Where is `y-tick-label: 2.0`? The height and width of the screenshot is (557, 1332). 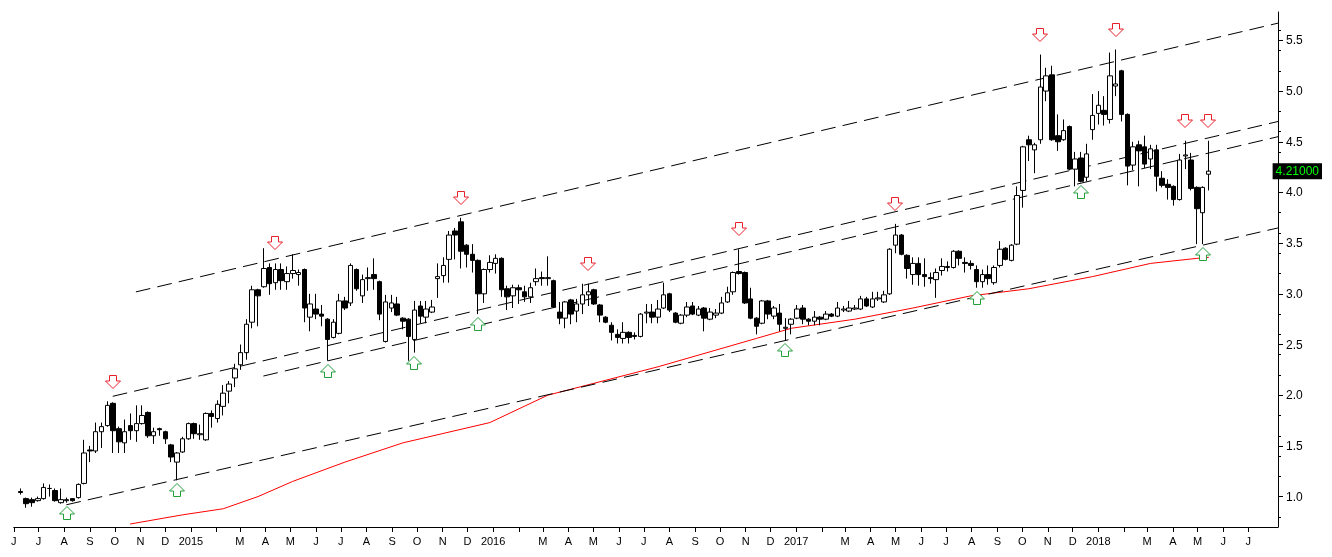 y-tick-label: 2.0 is located at coordinates (1295, 395).